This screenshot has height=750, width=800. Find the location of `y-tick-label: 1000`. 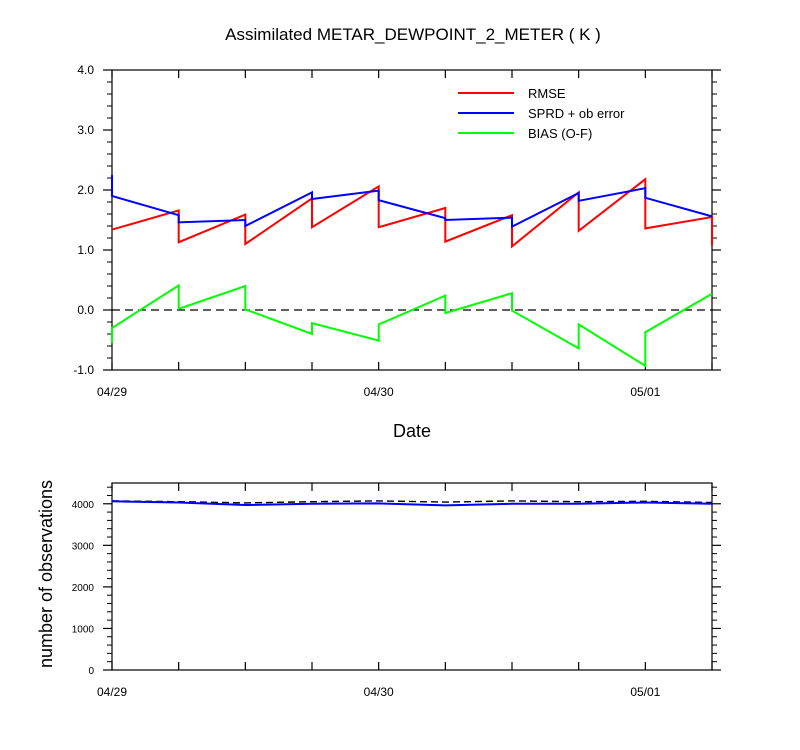

y-tick-label: 1000 is located at coordinates (83, 629).